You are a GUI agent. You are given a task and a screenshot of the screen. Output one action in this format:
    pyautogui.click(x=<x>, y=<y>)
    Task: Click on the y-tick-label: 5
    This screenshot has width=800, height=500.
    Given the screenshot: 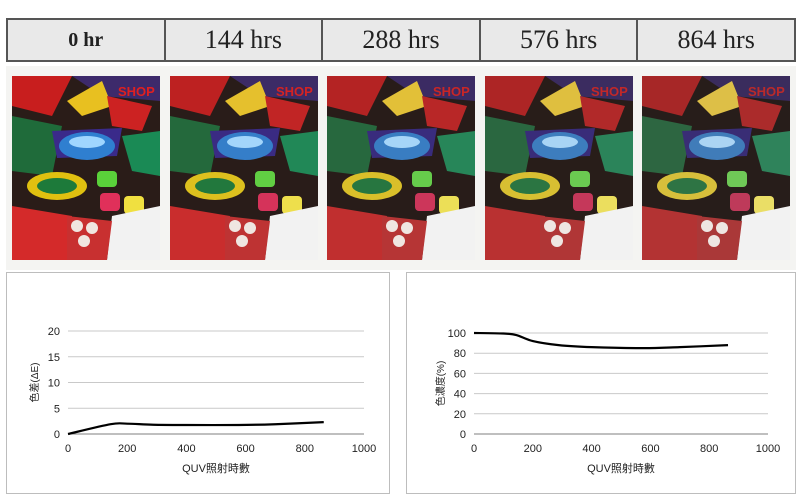 What is the action you would take?
    pyautogui.click(x=57, y=409)
    